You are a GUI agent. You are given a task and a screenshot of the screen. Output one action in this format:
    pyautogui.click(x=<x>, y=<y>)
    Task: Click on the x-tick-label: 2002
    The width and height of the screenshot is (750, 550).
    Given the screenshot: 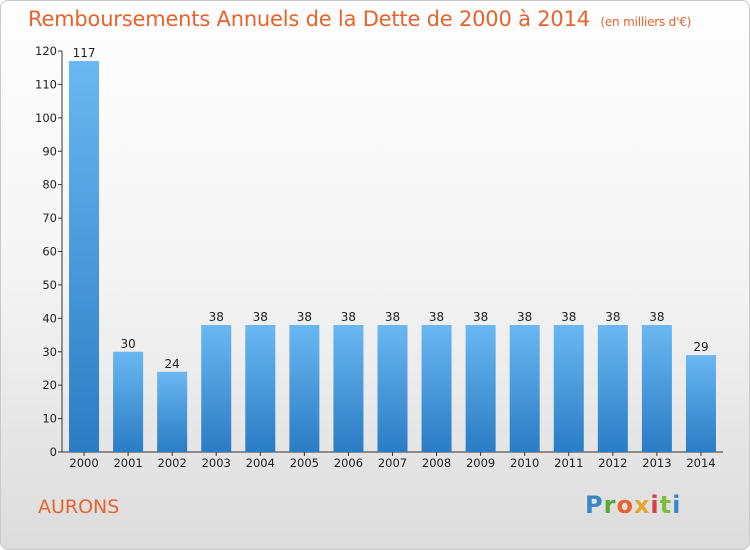 What is the action you would take?
    pyautogui.click(x=172, y=463)
    